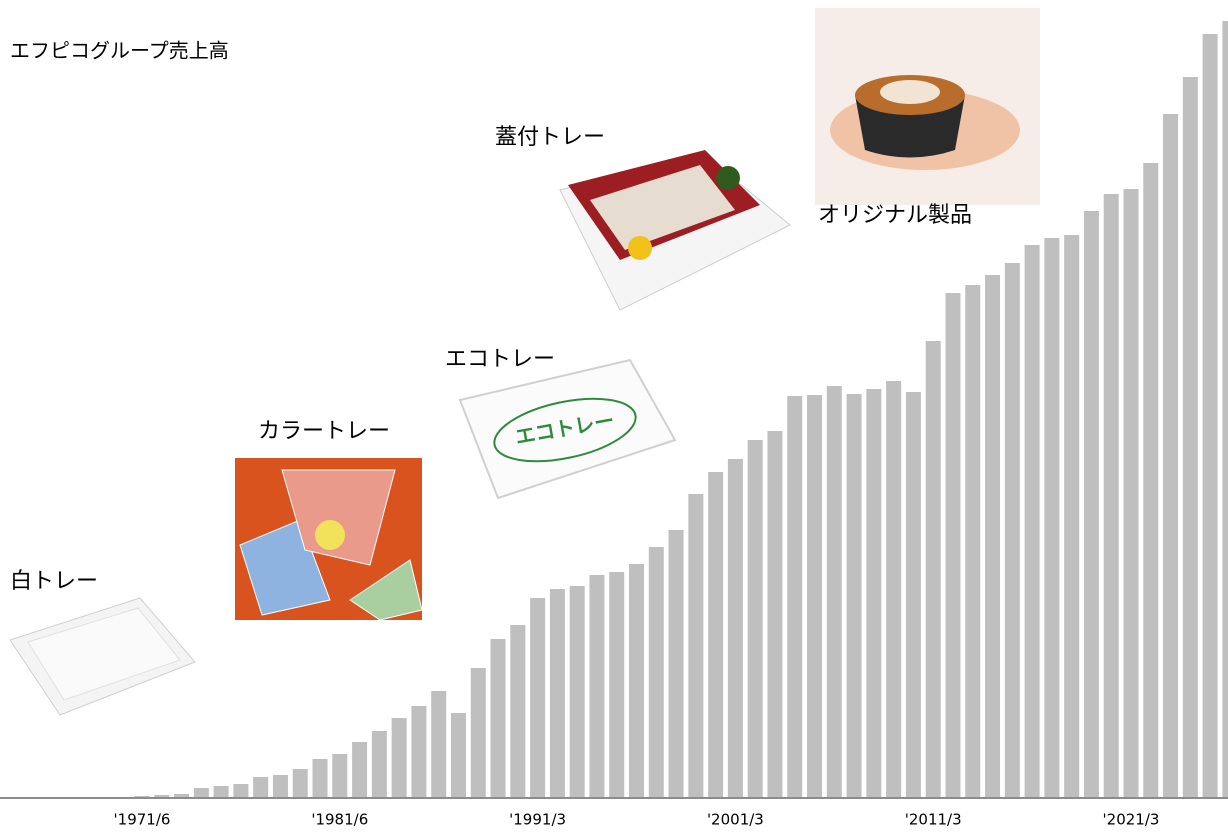 This screenshot has width=1228, height=833. What do you see at coordinates (142, 820) in the screenshot?
I see `x-tick-label: '1971/6` at bounding box center [142, 820].